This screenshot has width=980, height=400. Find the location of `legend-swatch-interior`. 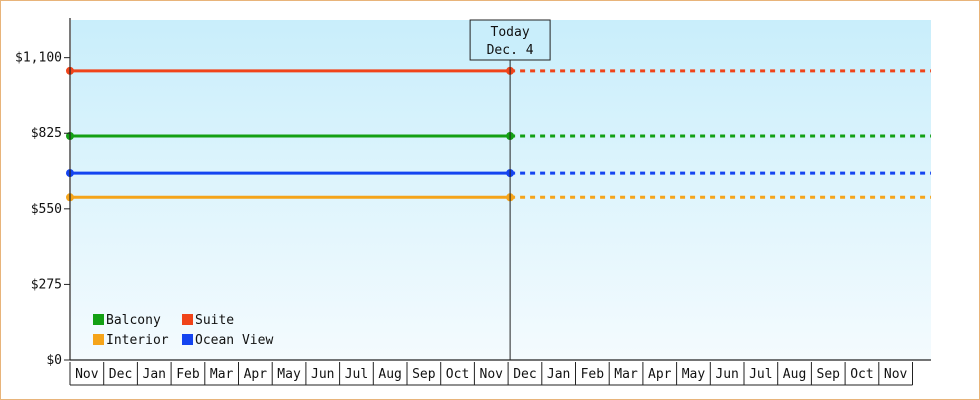

legend-swatch-interior is located at coordinates (98, 339).